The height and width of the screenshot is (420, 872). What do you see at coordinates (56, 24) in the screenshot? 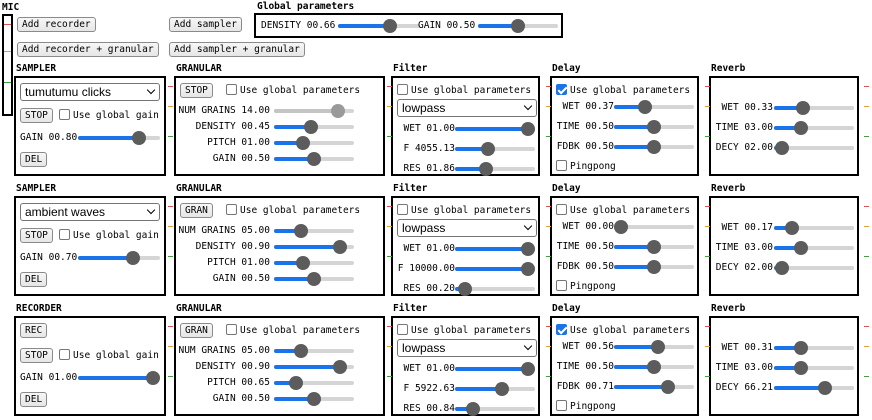
I see `add-recorder-button: Add recorder` at bounding box center [56, 24].